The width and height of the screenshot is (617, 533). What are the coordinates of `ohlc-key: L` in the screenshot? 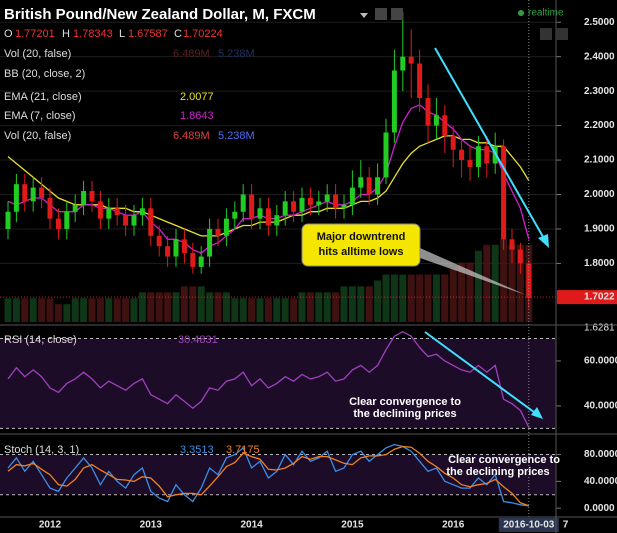 It's located at (122, 34).